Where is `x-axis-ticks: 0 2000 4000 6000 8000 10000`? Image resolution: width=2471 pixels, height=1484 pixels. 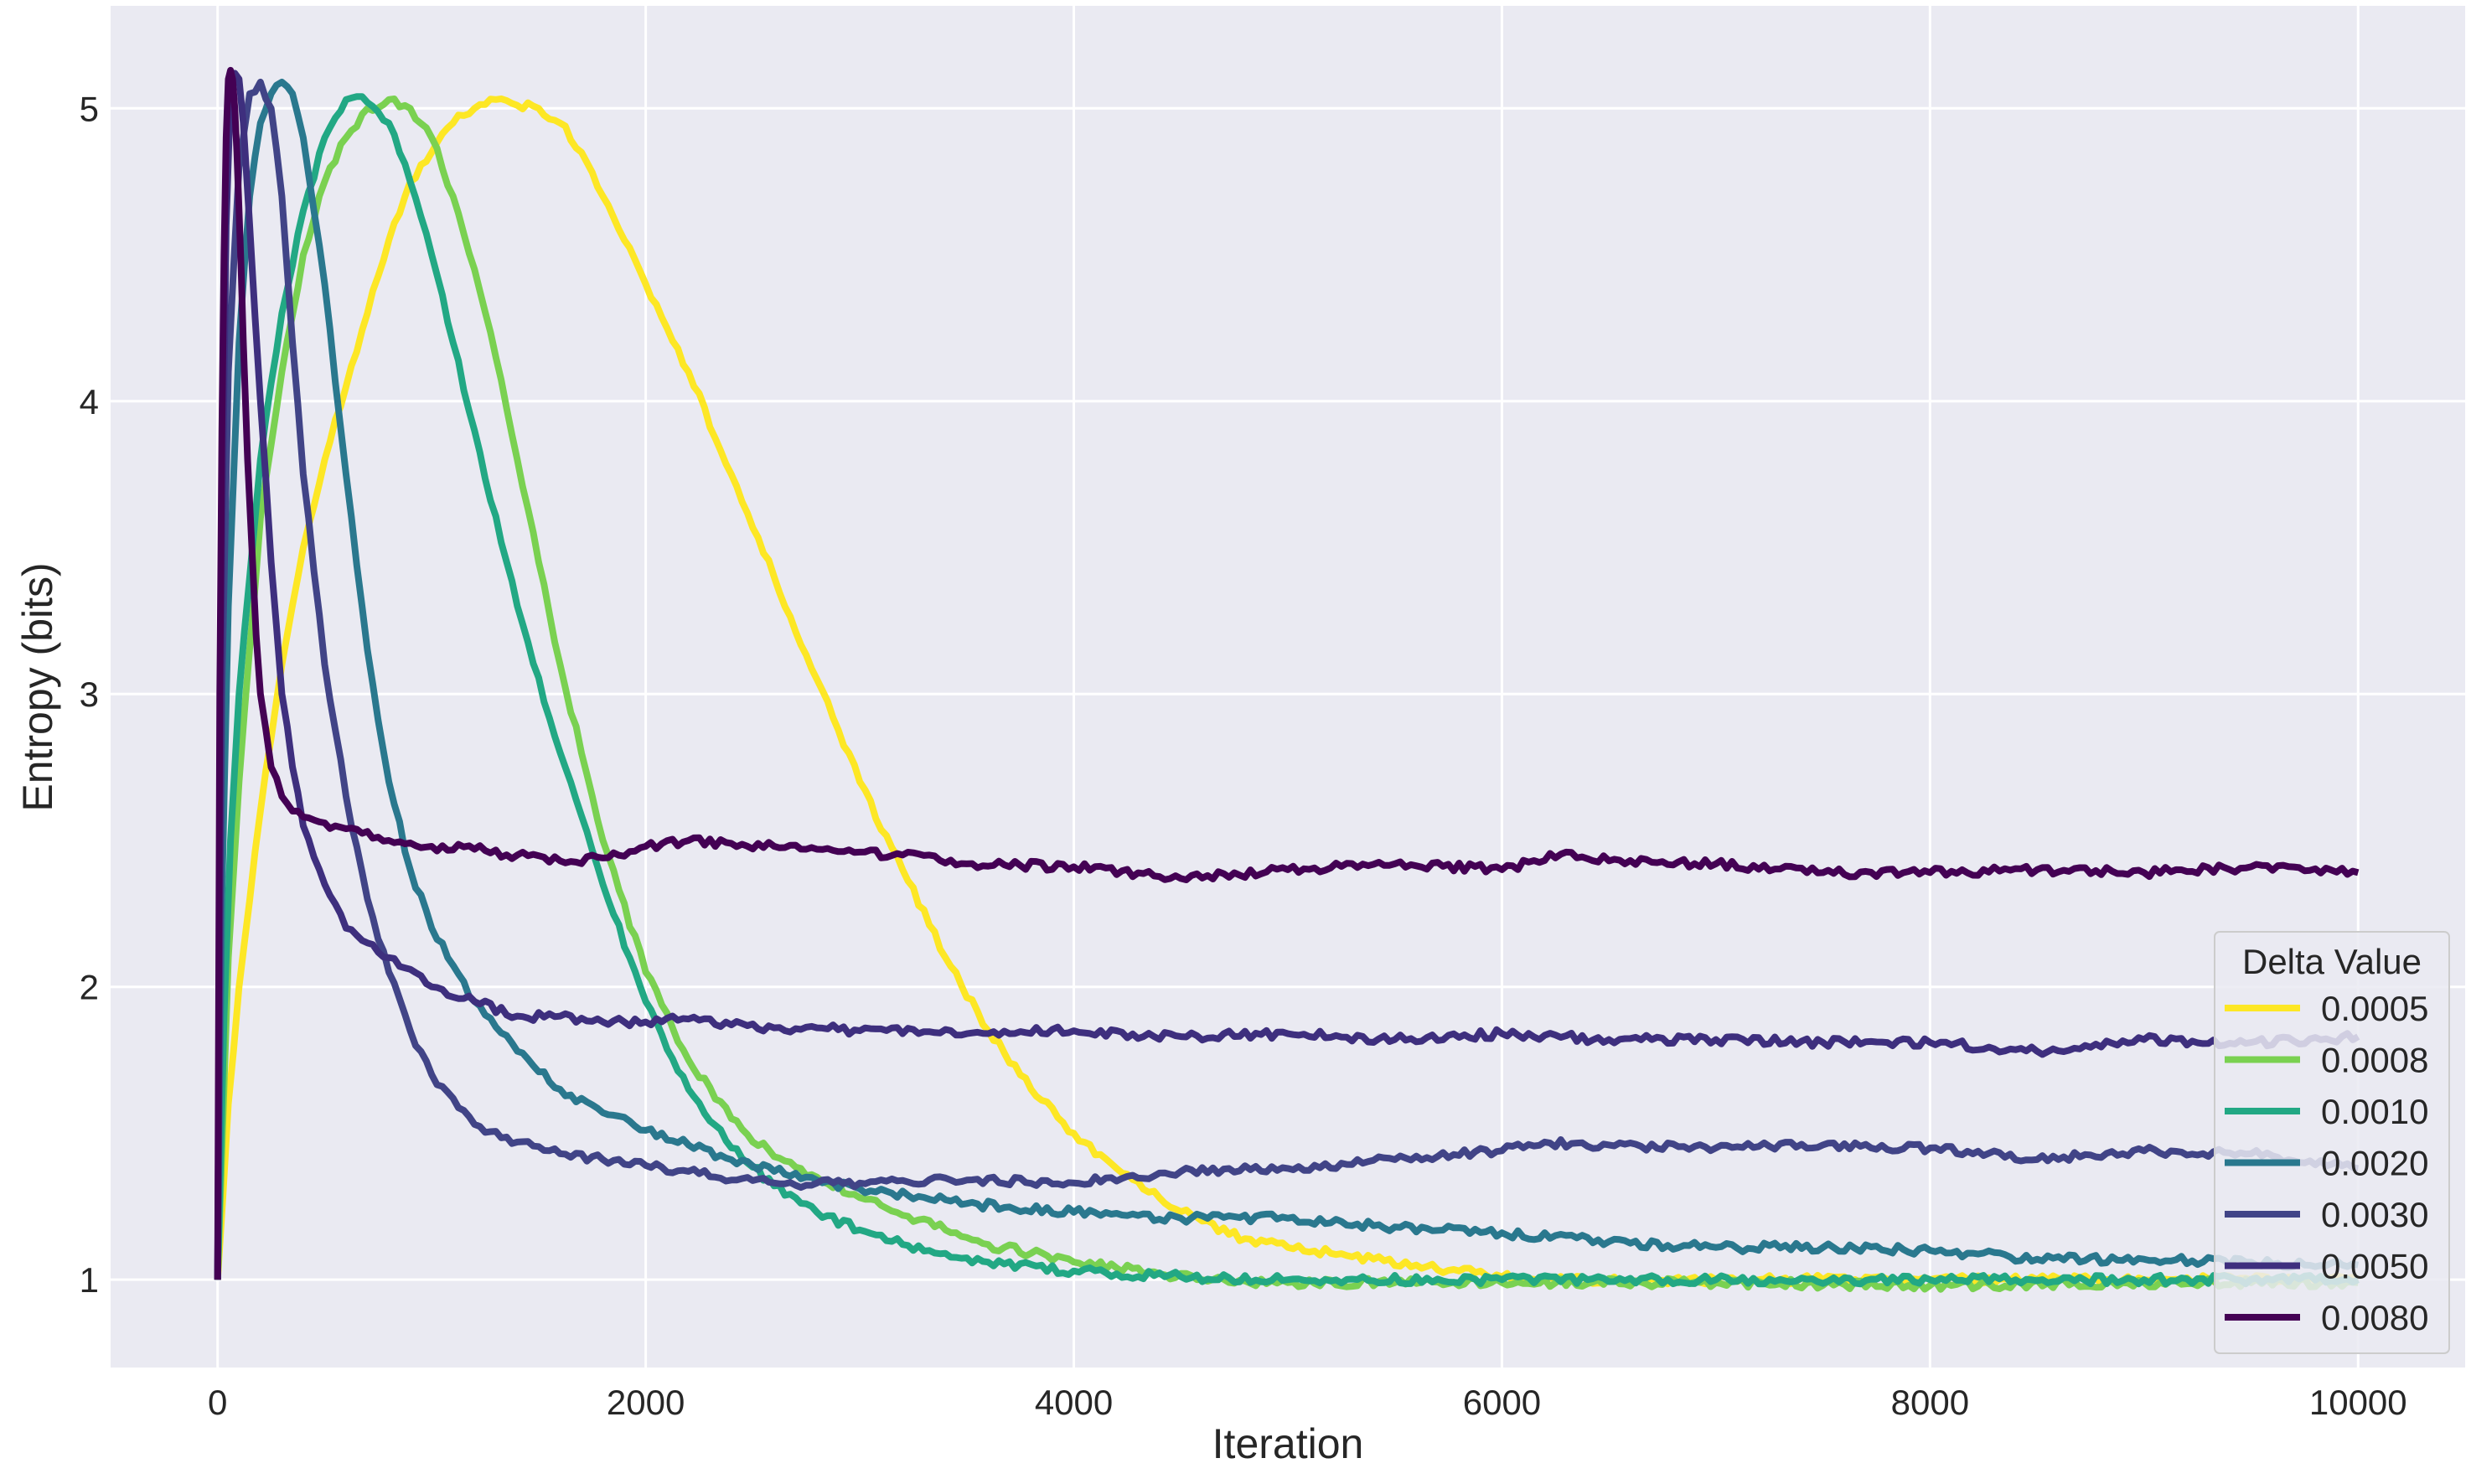 x-axis-ticks: 0 2000 4000 6000 8000 10000 is located at coordinates (1307, 1402).